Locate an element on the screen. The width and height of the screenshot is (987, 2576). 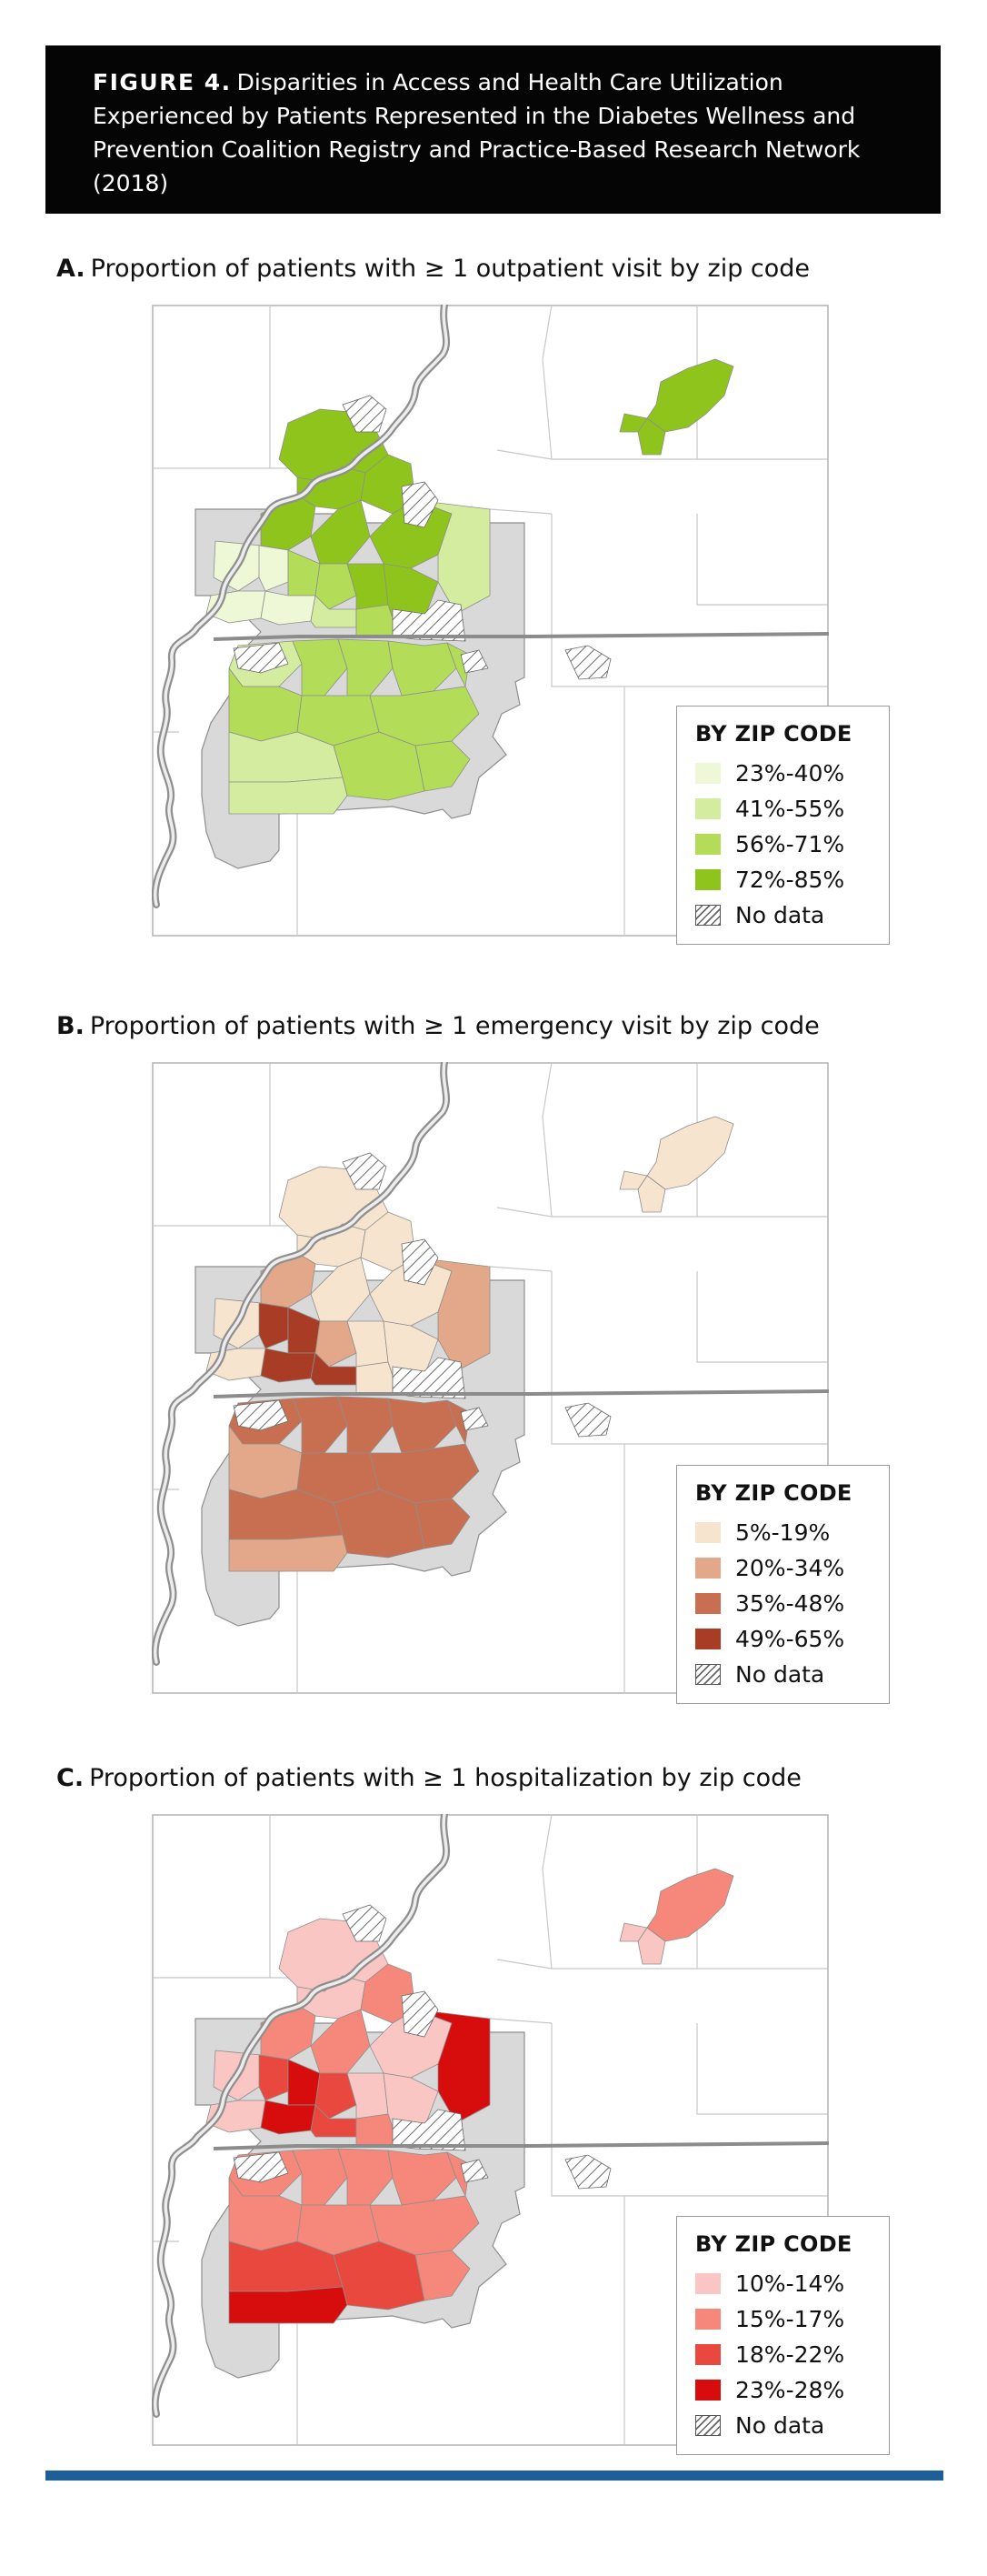
legend-item: 56%-71% is located at coordinates (792, 844).